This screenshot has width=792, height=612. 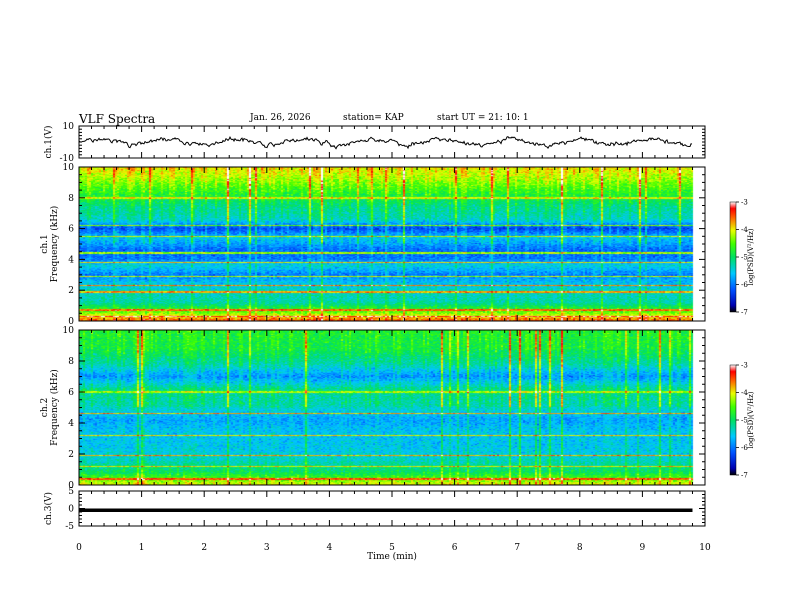 What do you see at coordinates (48, 142) in the screenshot?
I see `ch1-waveform-ylabel: ch.1(V)` at bounding box center [48, 142].